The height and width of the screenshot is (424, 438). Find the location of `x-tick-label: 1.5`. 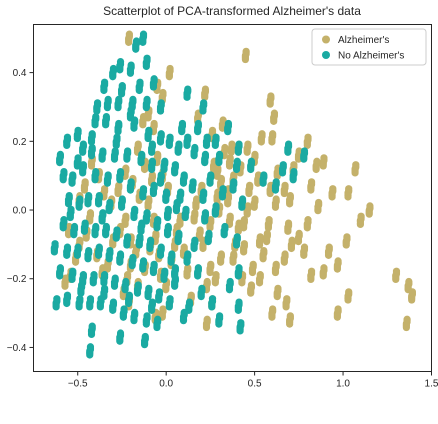

x-tick-label: 1.5 is located at coordinates (431, 384).